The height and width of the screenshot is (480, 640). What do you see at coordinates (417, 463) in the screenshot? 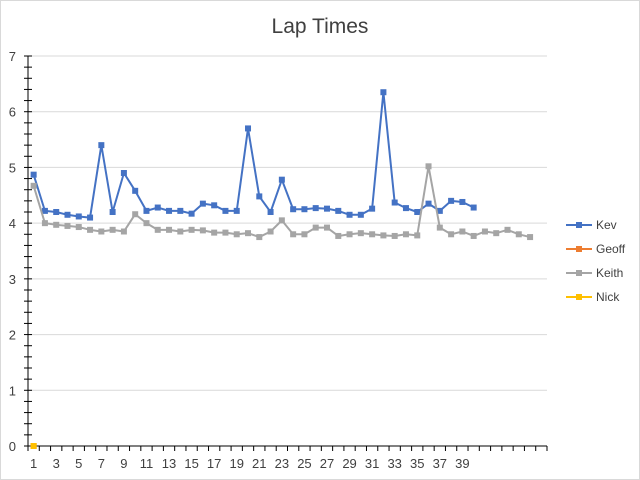
I see `x-tick-label: 35` at bounding box center [417, 463].